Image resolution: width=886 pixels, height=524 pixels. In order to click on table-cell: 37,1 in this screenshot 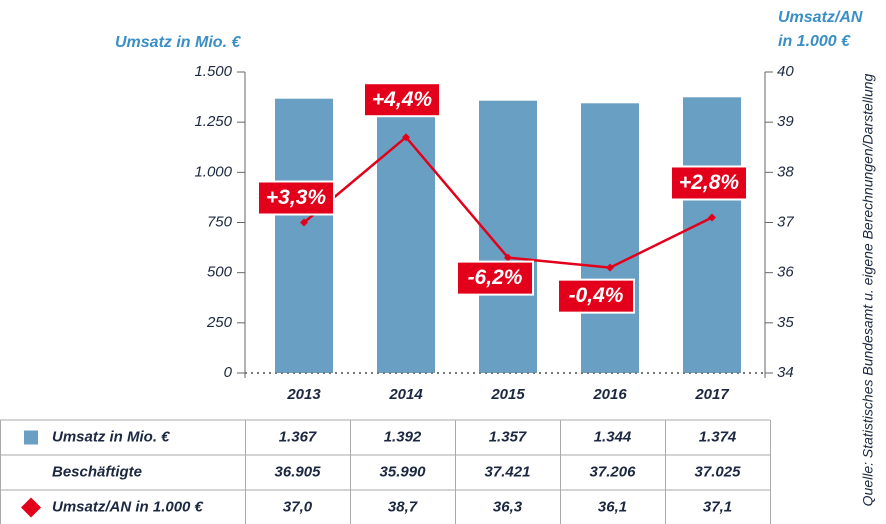, I will do `click(717, 506)`.